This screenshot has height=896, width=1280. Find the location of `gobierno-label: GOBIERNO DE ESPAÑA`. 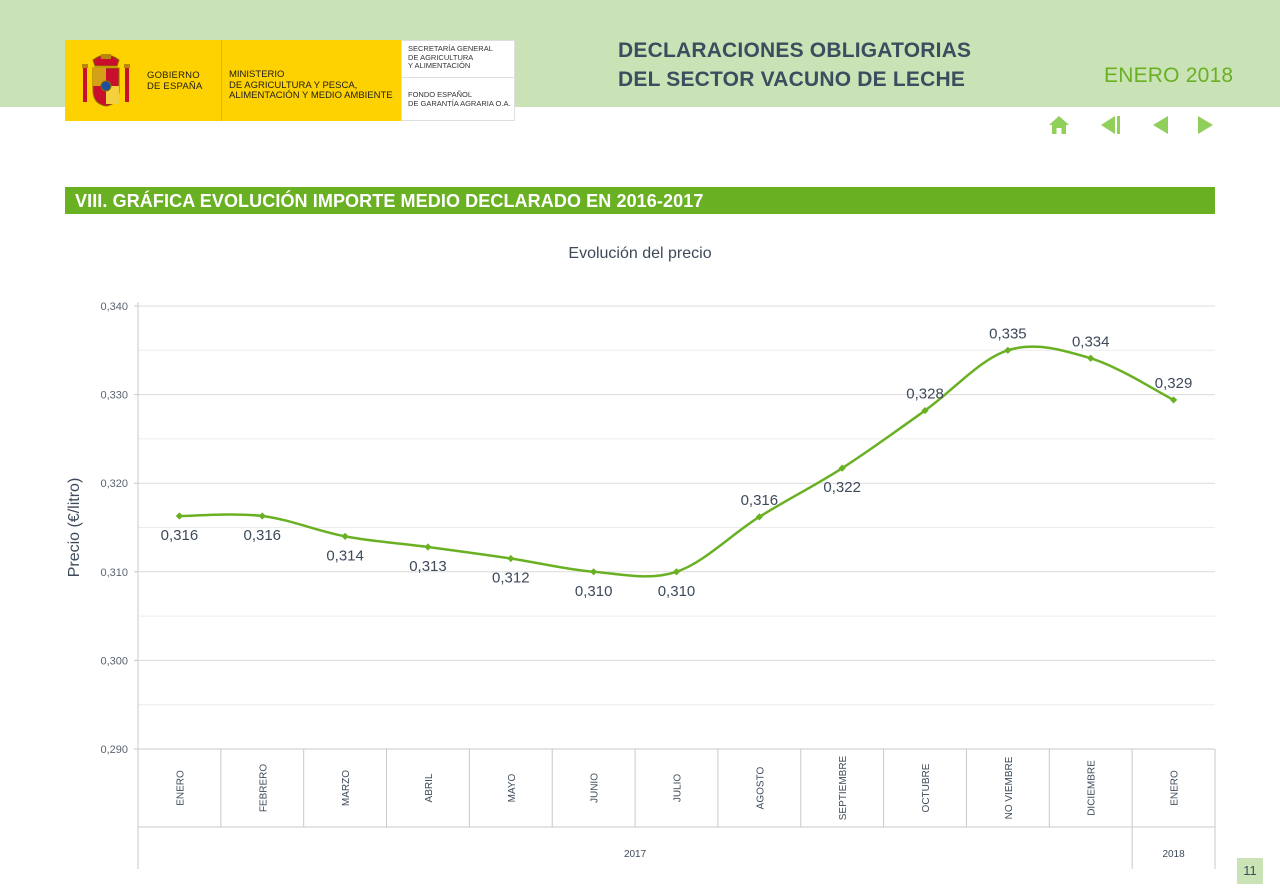

gobierno-label: GOBIERNO DE ESPAÑA is located at coordinates (174, 81).